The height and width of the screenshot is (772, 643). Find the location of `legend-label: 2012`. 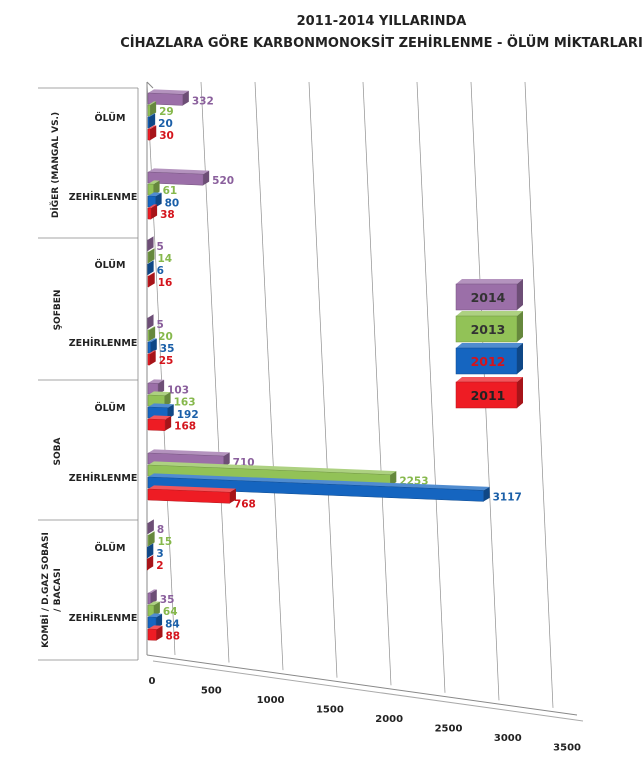

legend-label: 2012 is located at coordinates (488, 361).